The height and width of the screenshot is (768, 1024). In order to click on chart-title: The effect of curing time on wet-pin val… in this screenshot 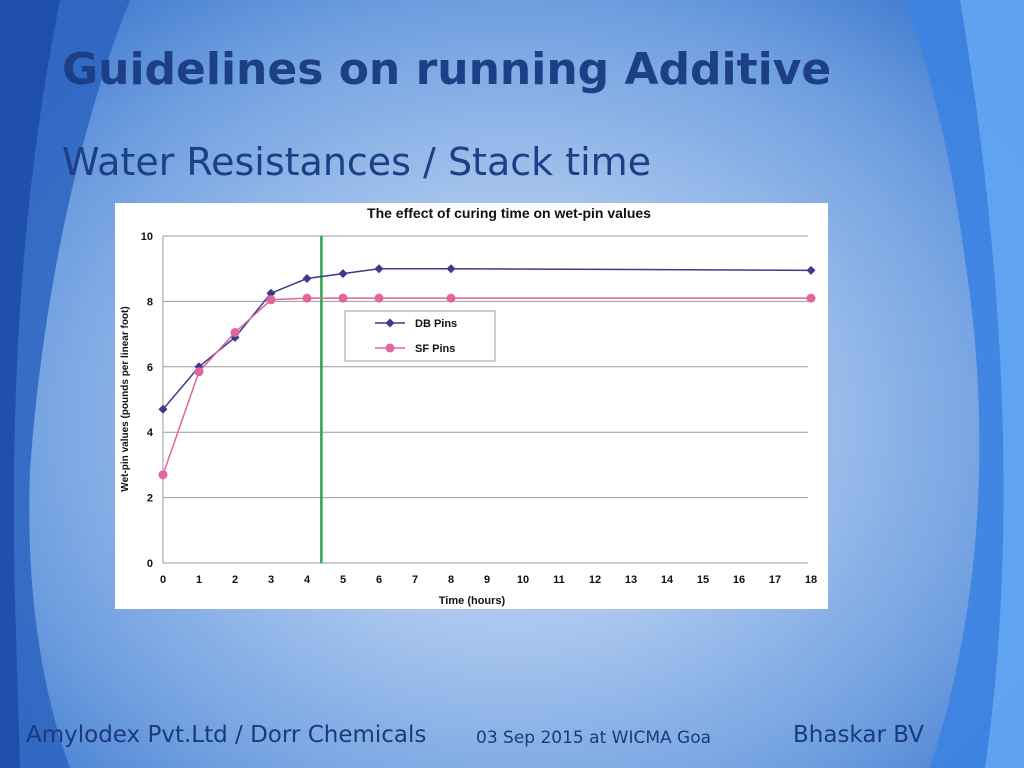, I will do `click(509, 213)`.